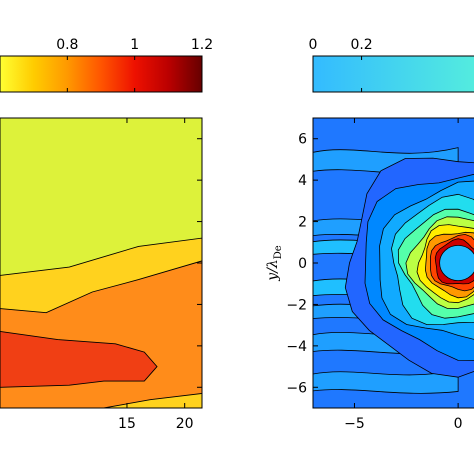 The image size is (474, 474). I want to click on right-x-tick-label: −5, so click(354, 424).